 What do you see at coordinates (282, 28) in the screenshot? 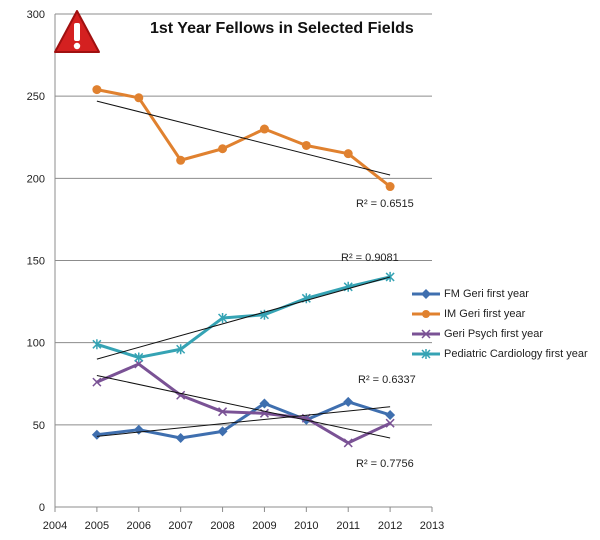
I see `chart-title: 1st Year Fellows in Selected Fields` at bounding box center [282, 28].